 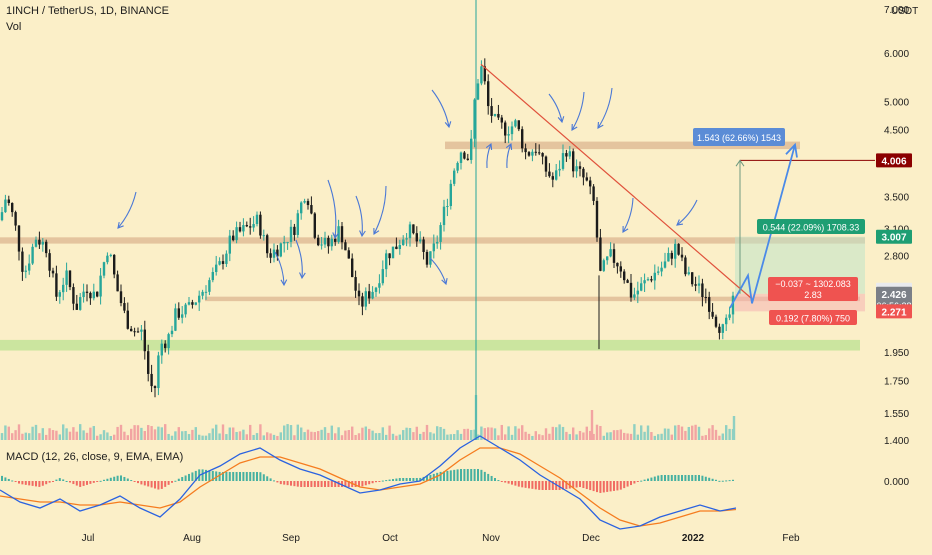 What do you see at coordinates (896, 10) in the screenshot?
I see `y-tick-label: 7.000` at bounding box center [896, 10].